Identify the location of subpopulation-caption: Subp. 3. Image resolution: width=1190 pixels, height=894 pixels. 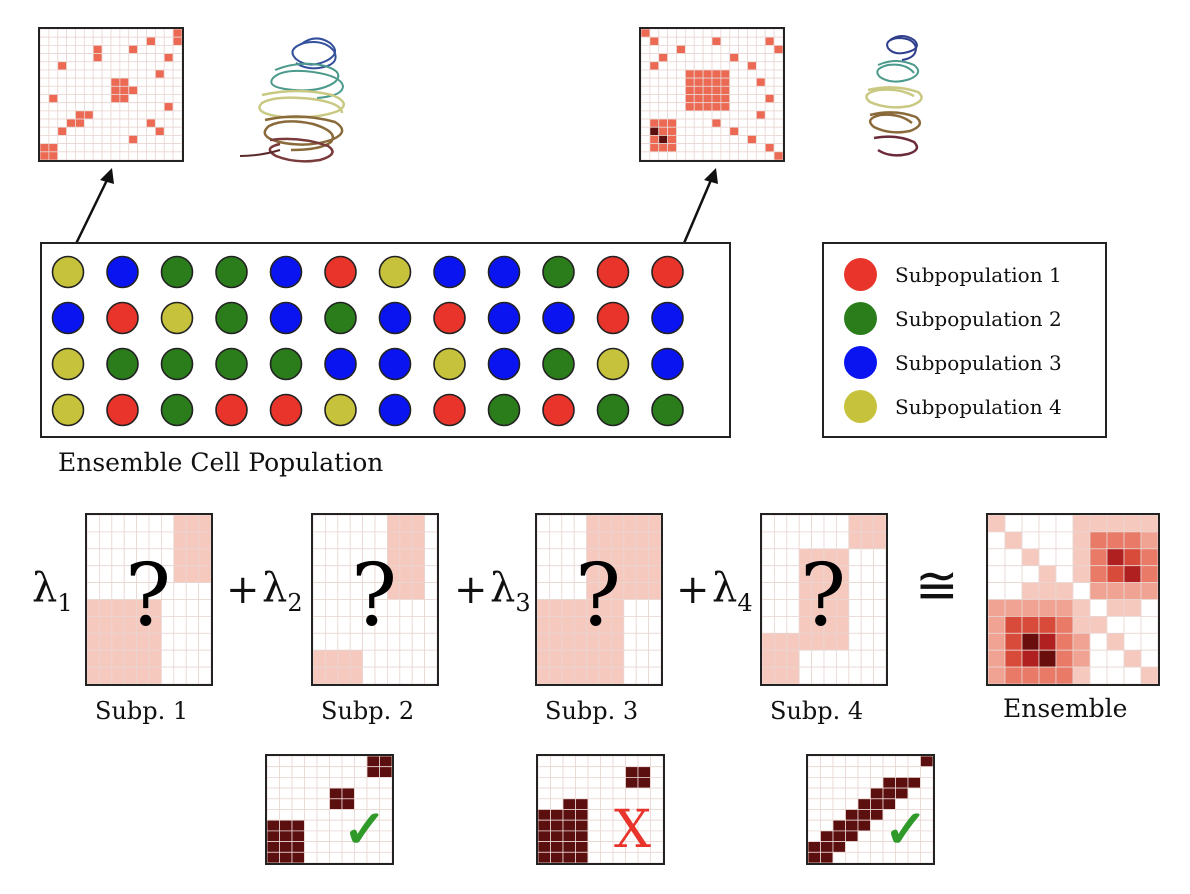
(592, 711).